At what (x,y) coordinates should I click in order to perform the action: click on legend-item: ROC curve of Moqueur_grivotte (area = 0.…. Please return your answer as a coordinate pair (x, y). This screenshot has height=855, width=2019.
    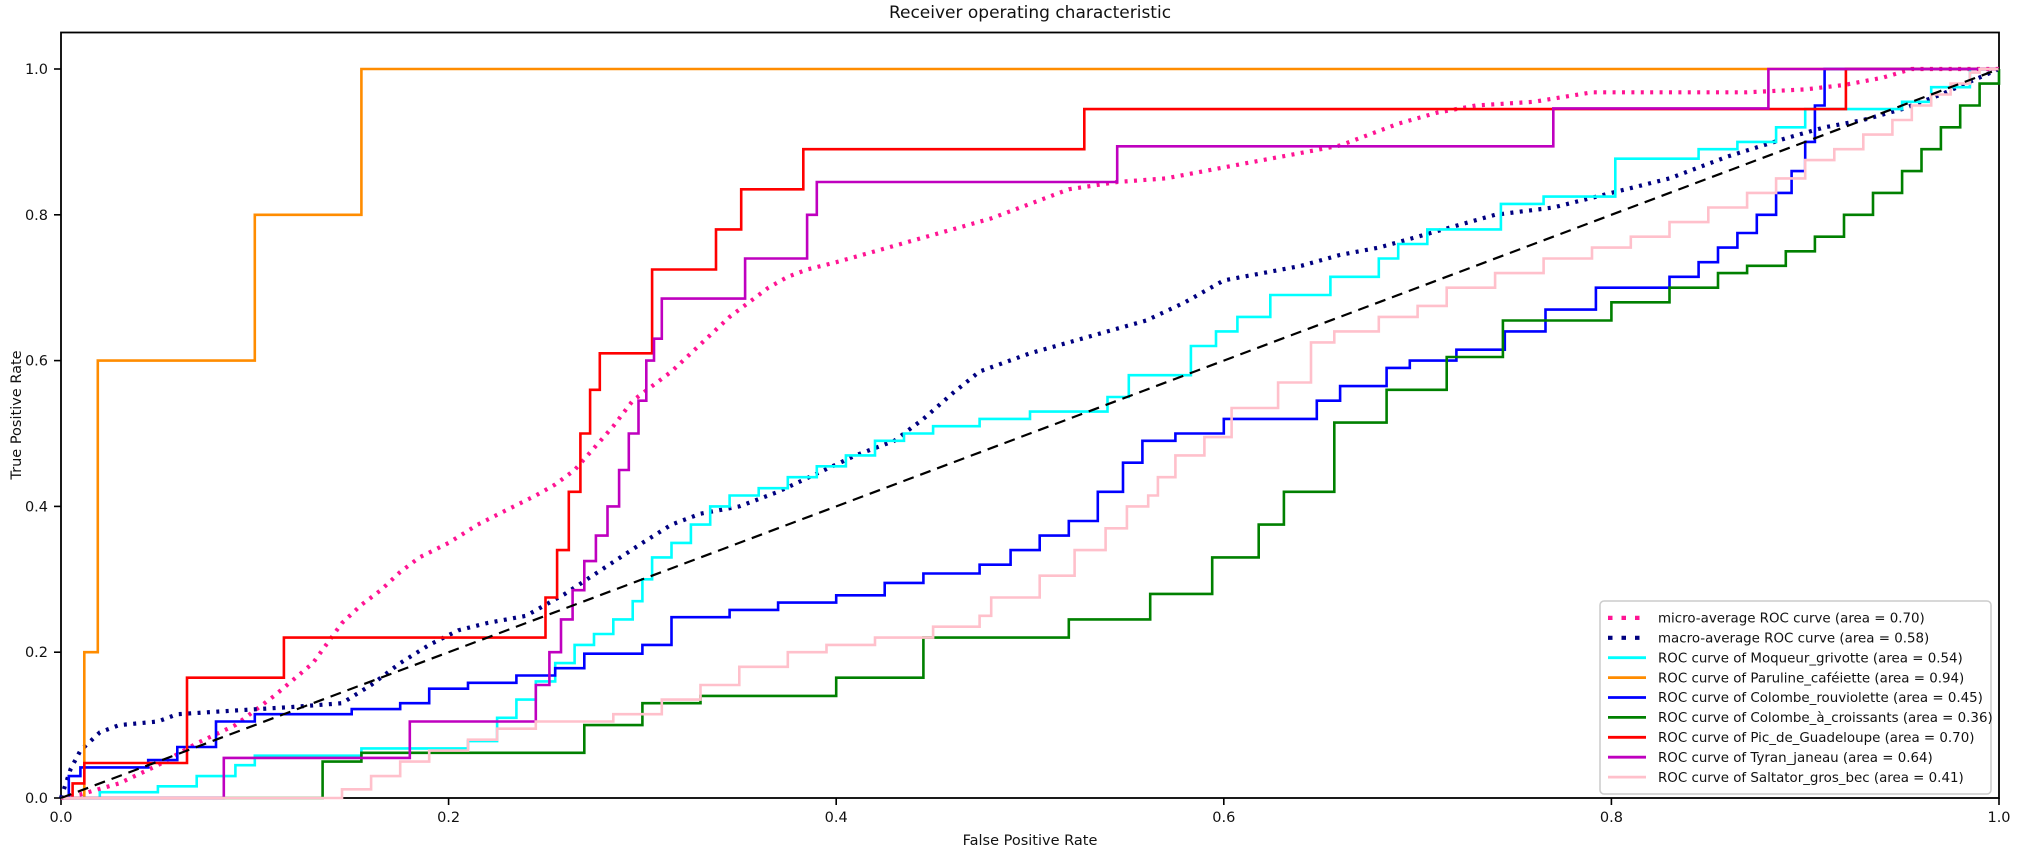
    Looking at the image, I should click on (1785, 658).